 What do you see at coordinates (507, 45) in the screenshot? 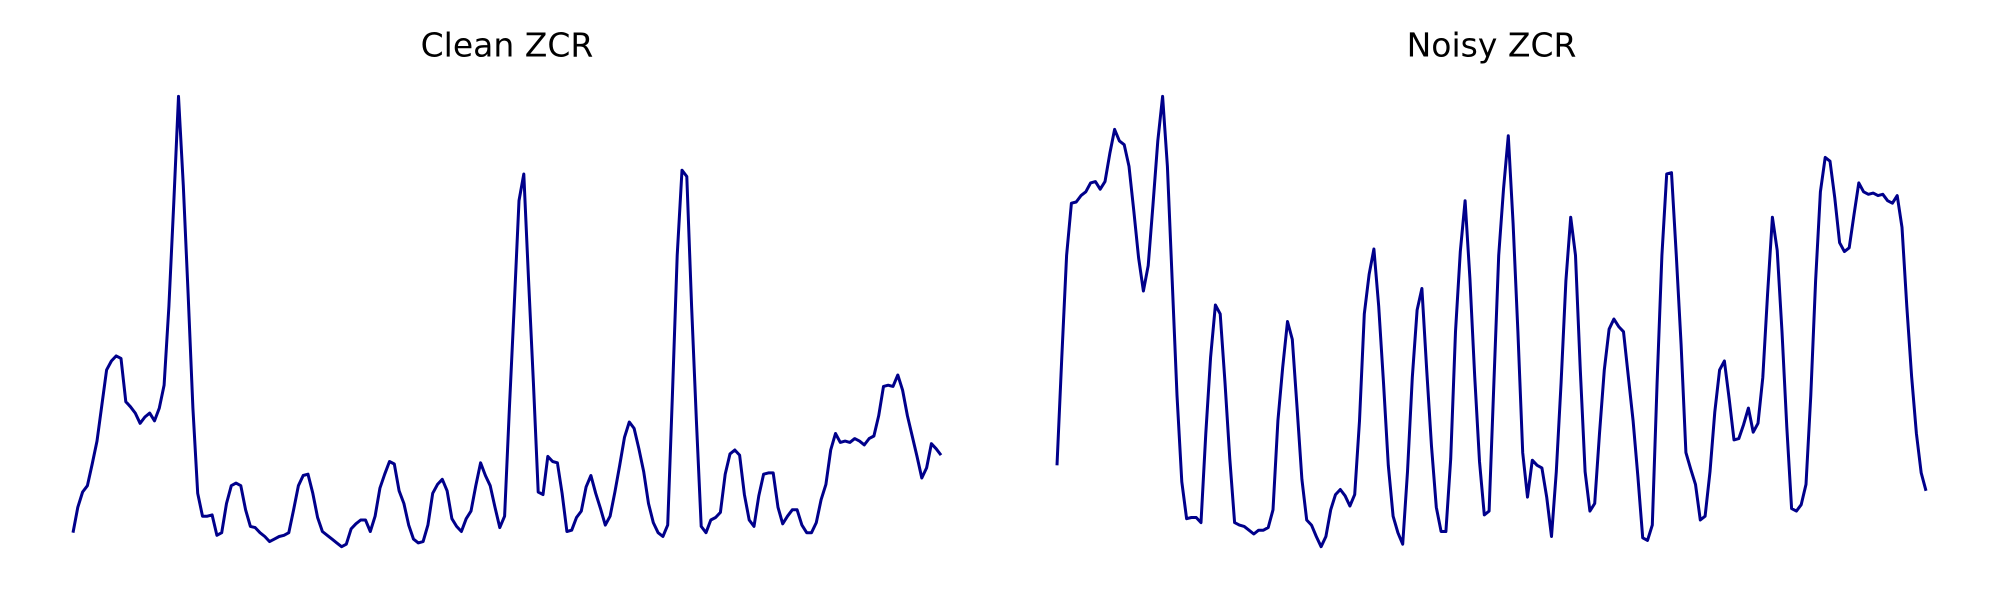
I see `chart-title: Clean ZCR` at bounding box center [507, 45].